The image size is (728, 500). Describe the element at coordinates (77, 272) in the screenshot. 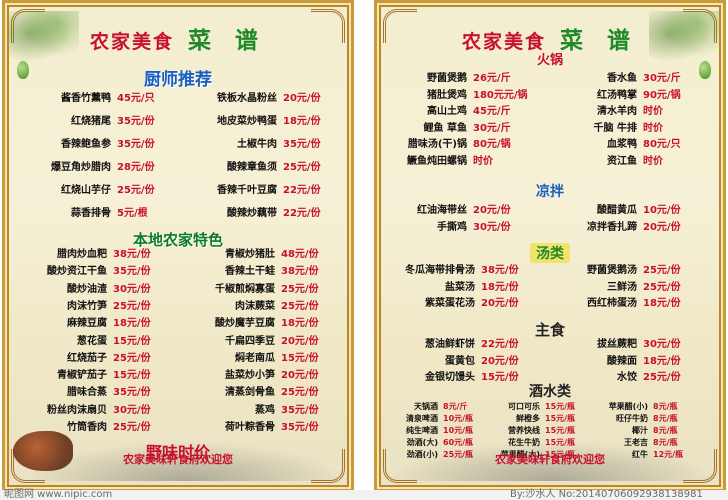

I see `dish-name: 酸炒资江干鱼` at that location.